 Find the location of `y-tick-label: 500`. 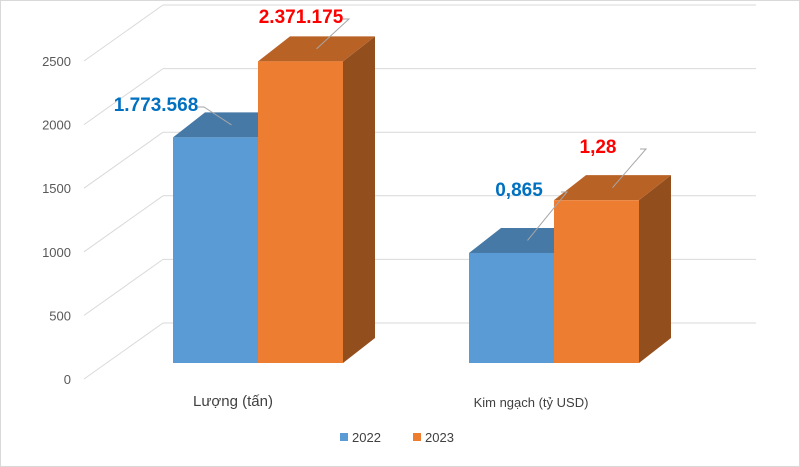

y-tick-label: 500 is located at coordinates (60, 315).